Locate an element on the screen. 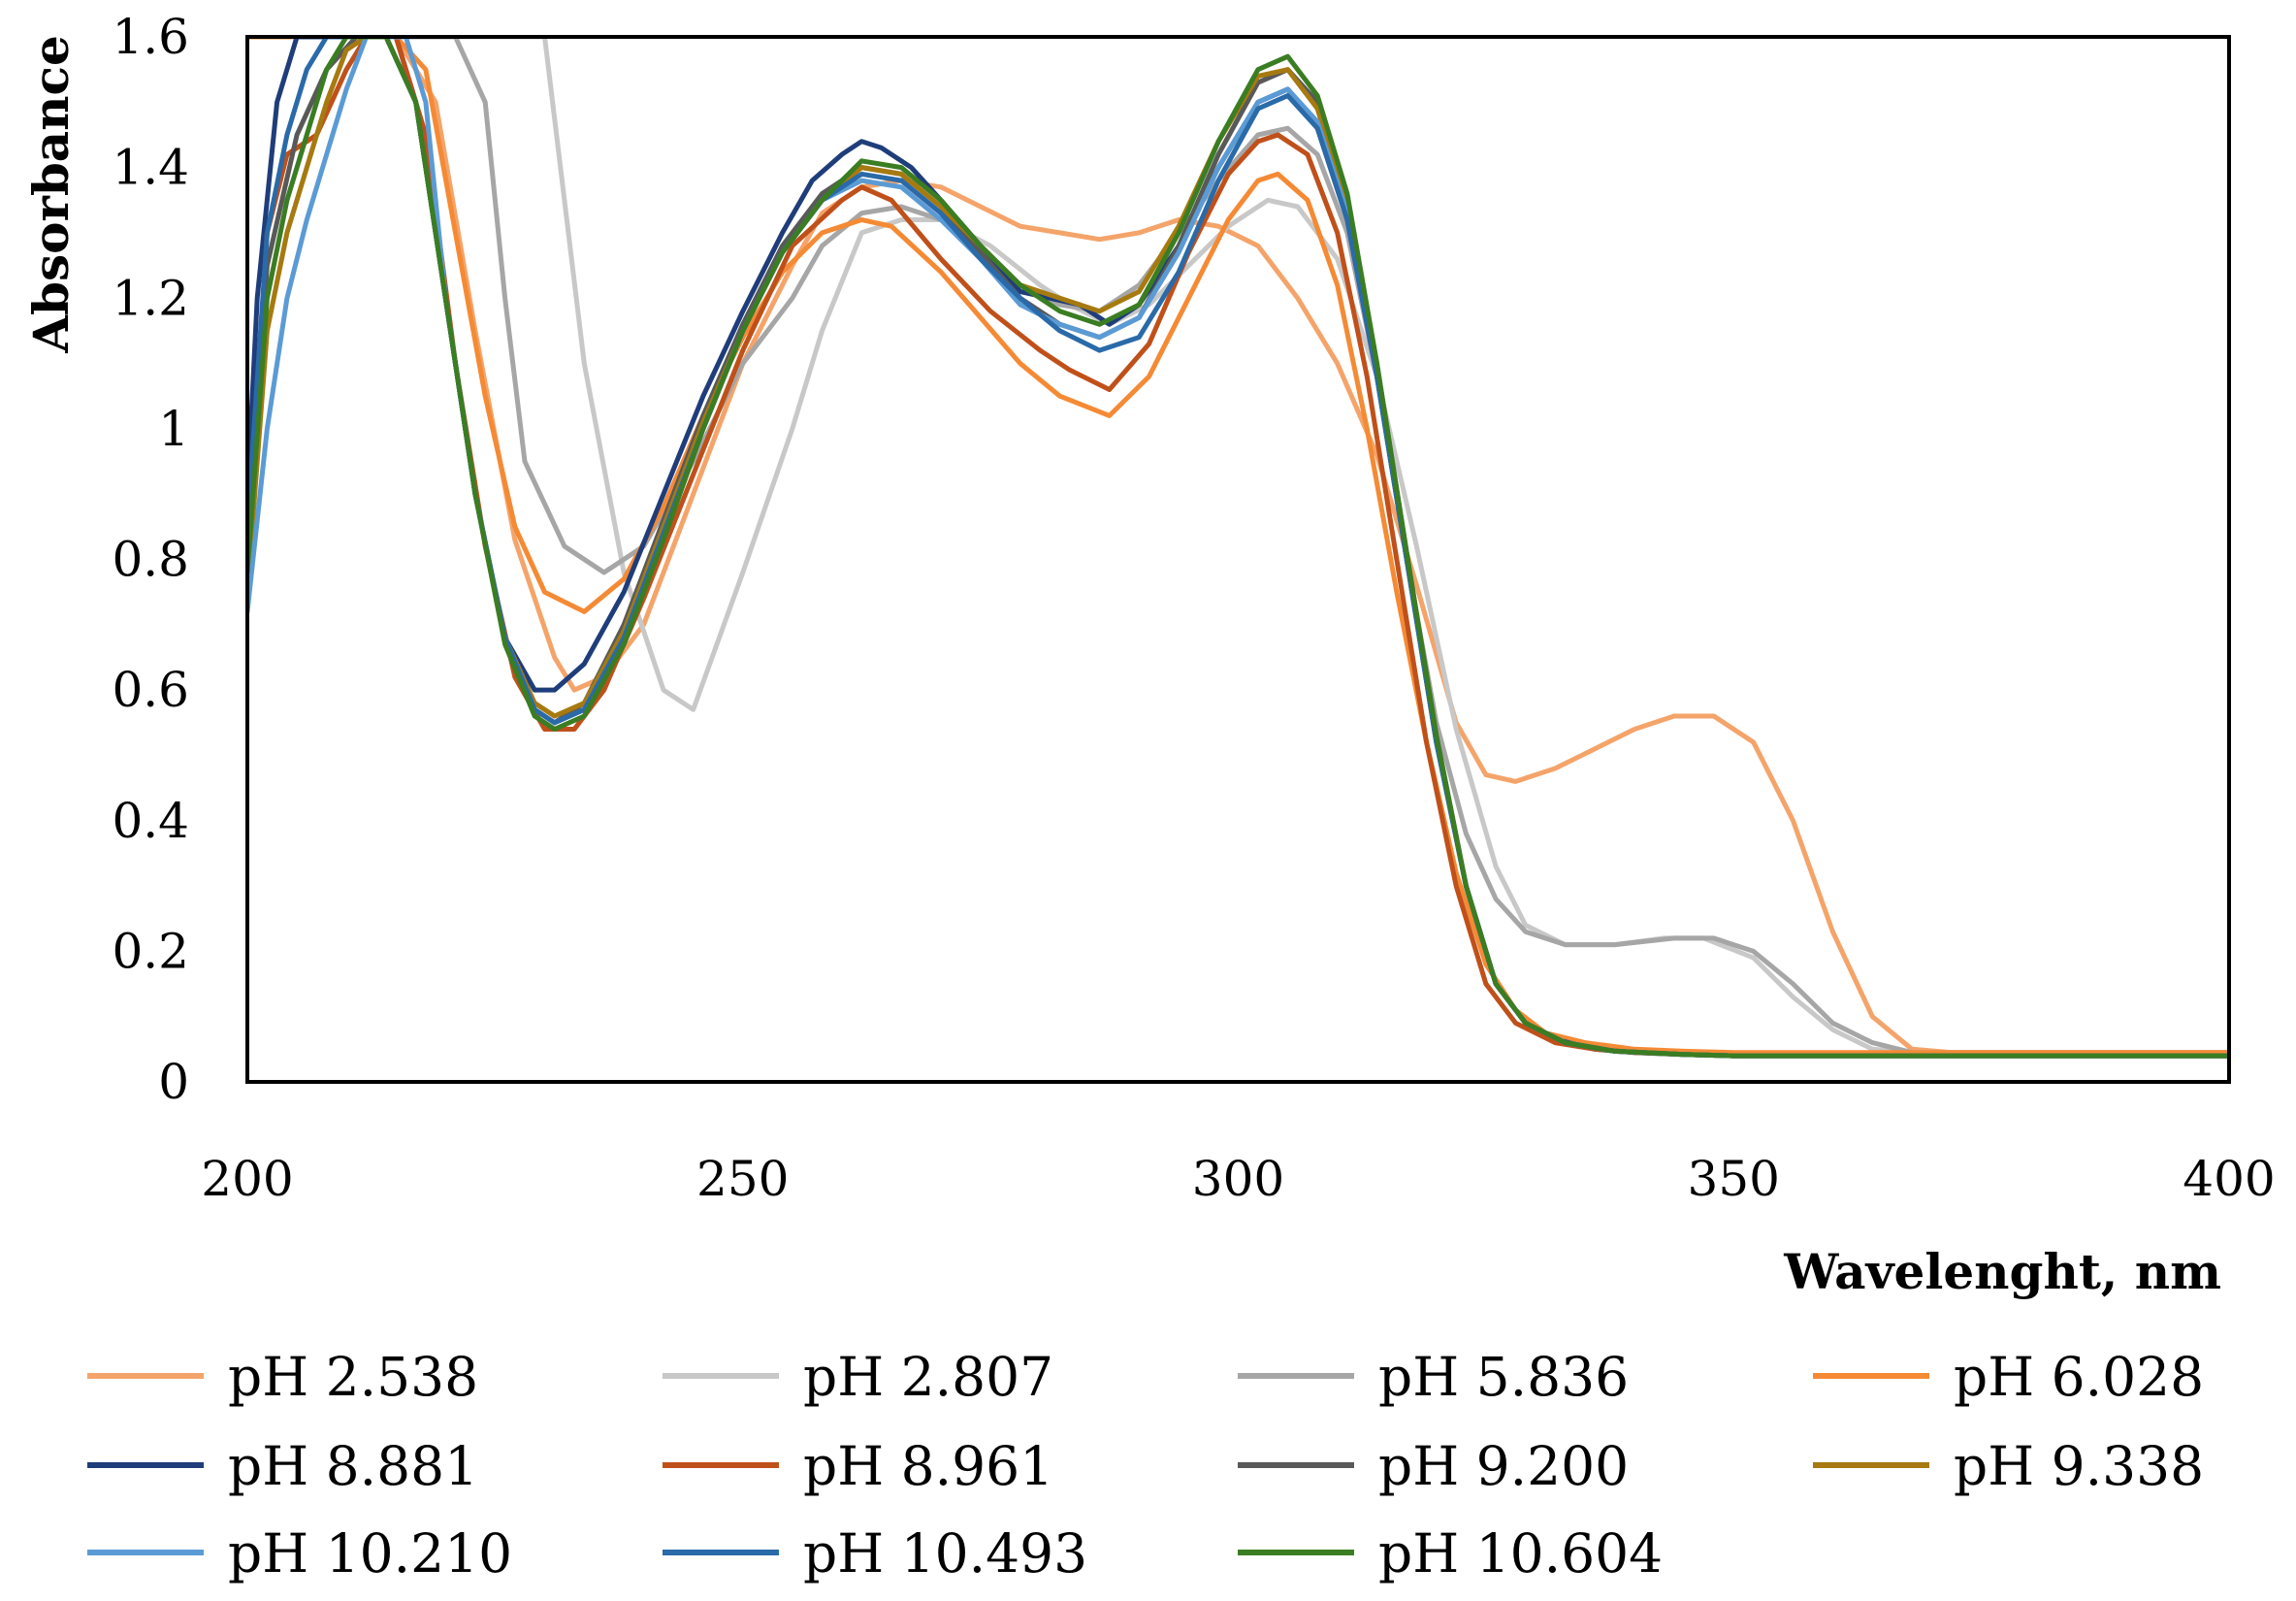 The width and height of the screenshot is (2296, 1601). y-tick-label: 0.6 is located at coordinates (150, 690).